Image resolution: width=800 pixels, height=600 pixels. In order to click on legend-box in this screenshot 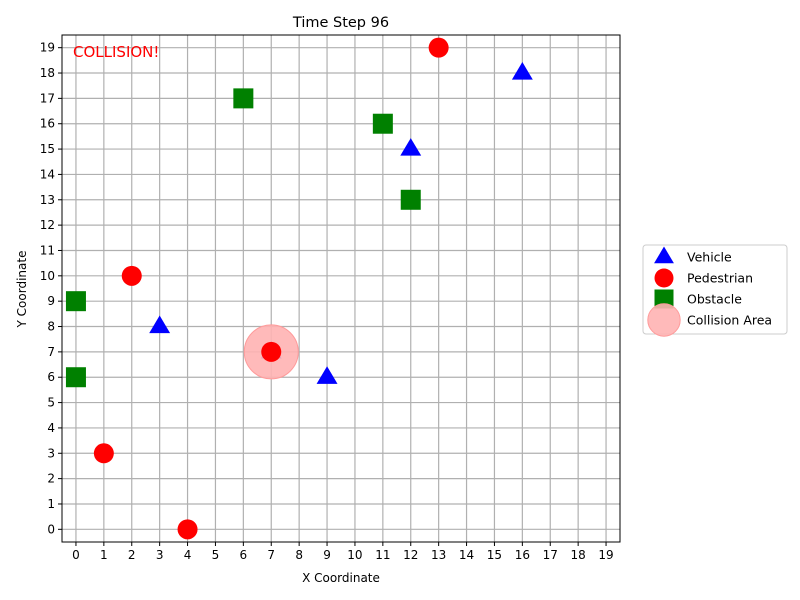, I will do `click(715, 289)`.